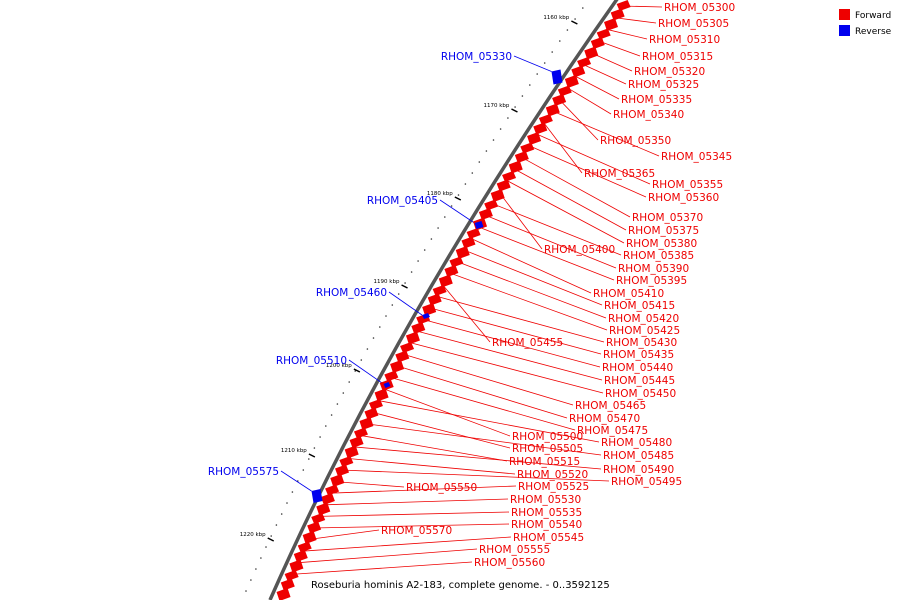  Describe the element at coordinates (644, 331) in the screenshot. I see `forward-gene-label: RHOM_05425` at that location.